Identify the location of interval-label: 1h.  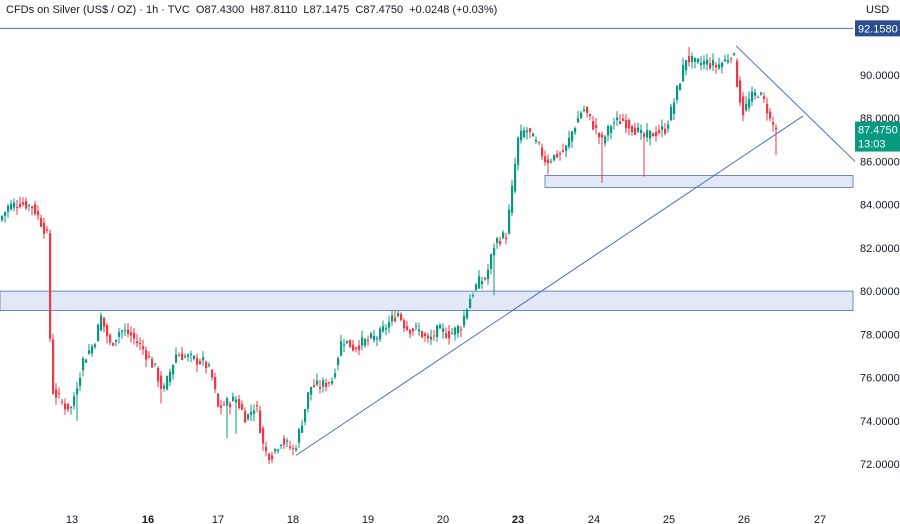
(152, 10).